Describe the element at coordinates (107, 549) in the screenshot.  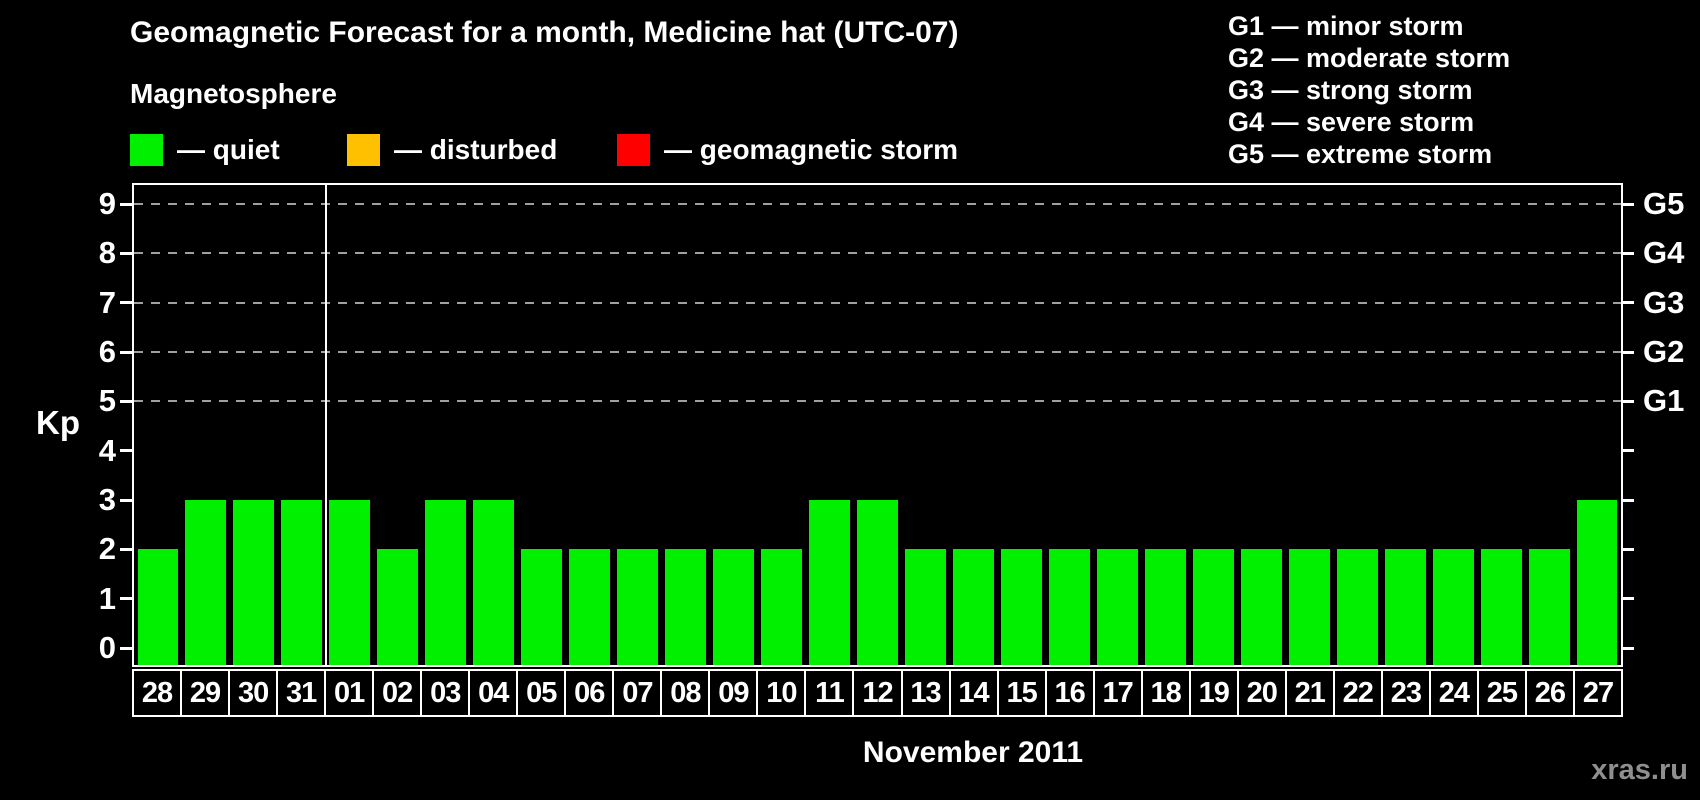
I see `y-axis-tick-label-2: 2` at that location.